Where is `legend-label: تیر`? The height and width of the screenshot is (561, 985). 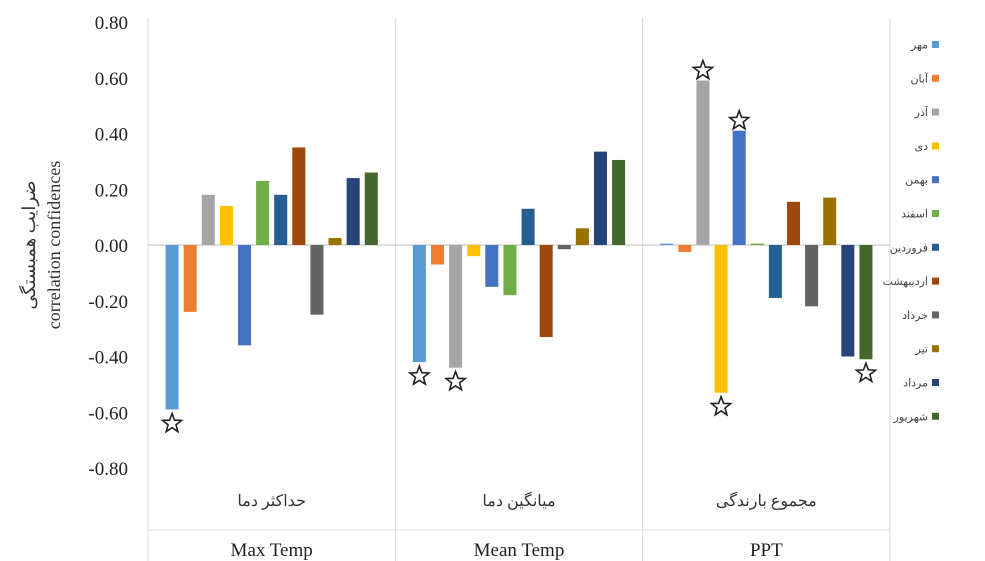 legend-label: تیر is located at coordinates (921, 349).